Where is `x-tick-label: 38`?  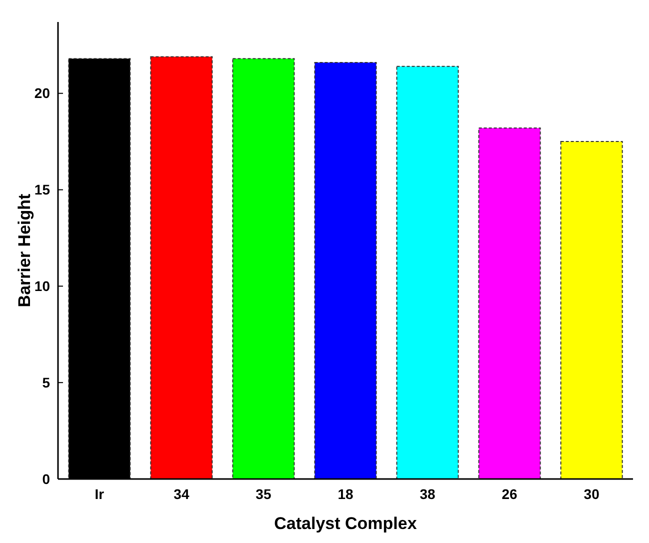 x-tick-label: 38 is located at coordinates (428, 494).